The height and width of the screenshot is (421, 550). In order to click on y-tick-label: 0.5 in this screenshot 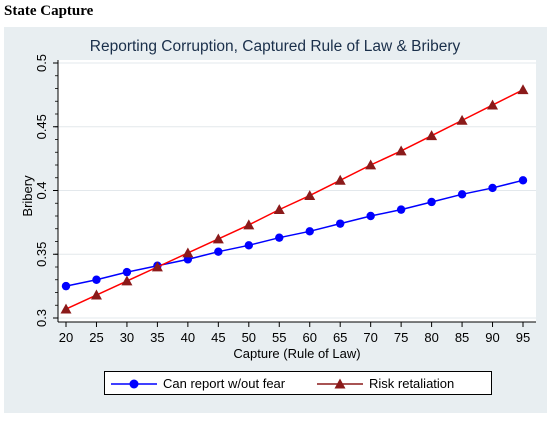, I will do `click(41, 63)`.